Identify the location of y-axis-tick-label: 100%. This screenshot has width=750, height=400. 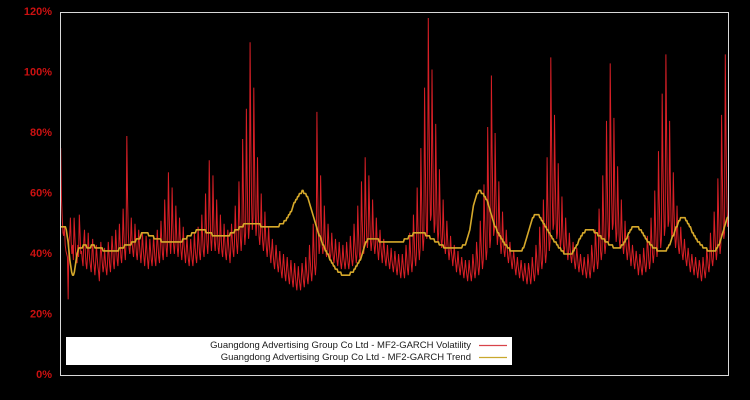
(38, 72).